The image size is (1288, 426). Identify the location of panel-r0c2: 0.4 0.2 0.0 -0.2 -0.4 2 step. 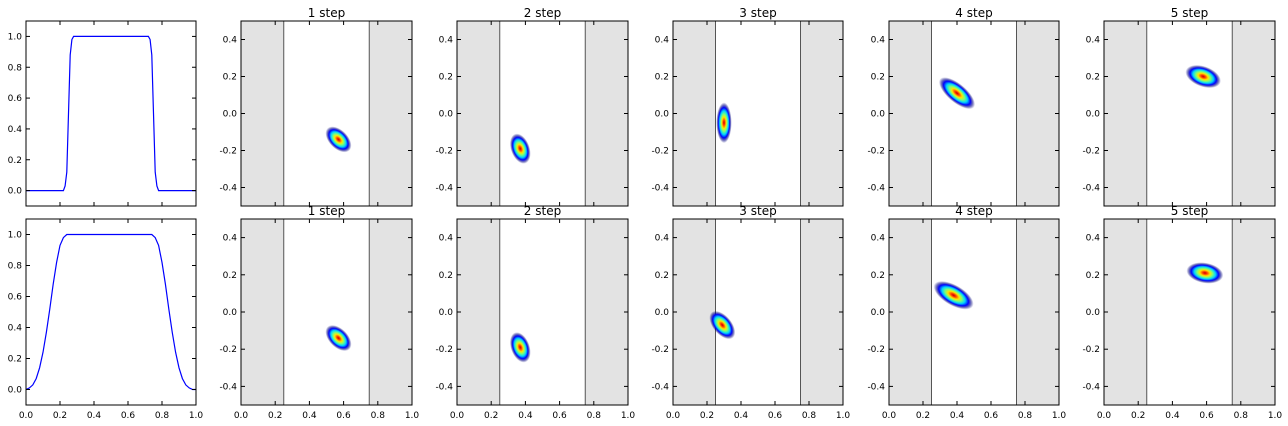
(532, 106).